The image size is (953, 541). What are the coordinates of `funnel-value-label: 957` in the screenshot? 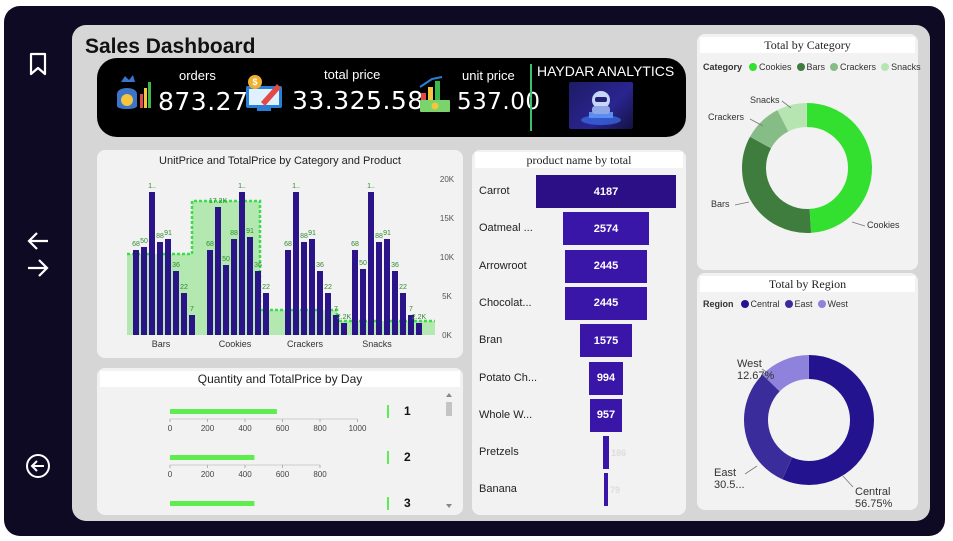 It's located at (606, 415).